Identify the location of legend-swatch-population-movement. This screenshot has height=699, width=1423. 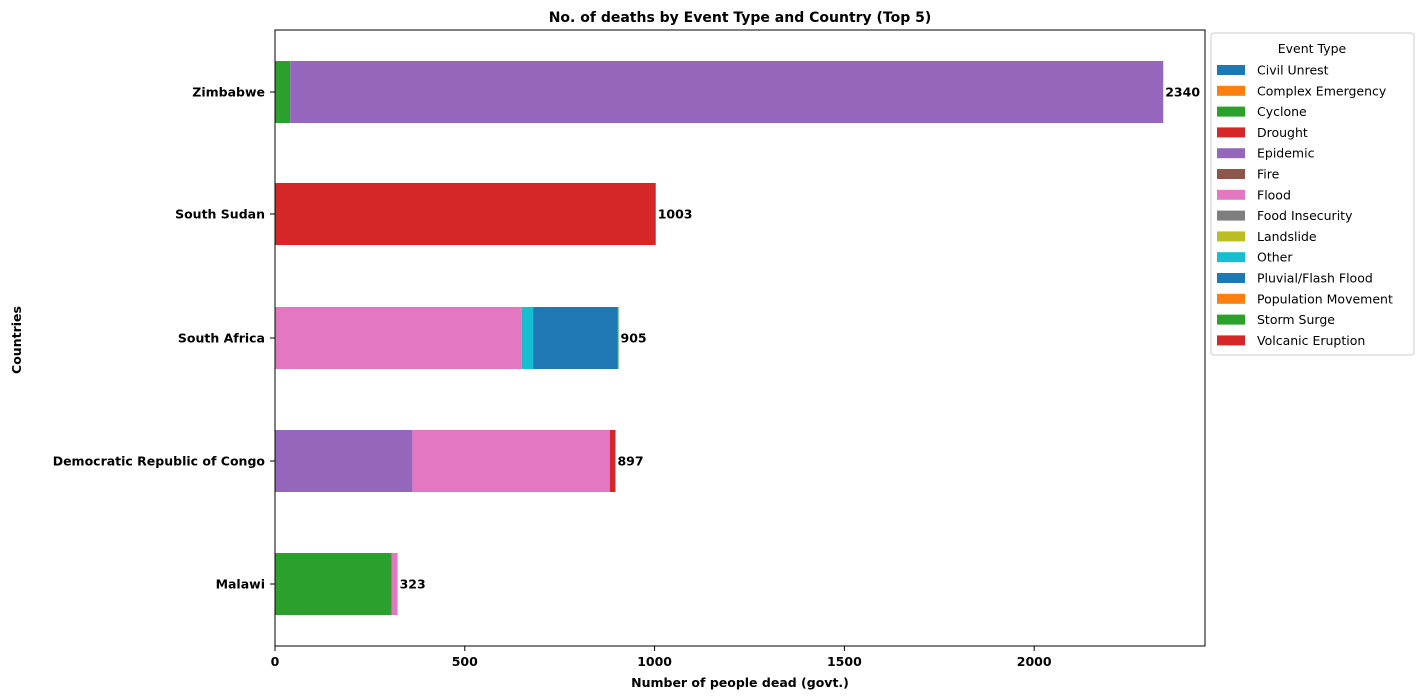
(1231, 298).